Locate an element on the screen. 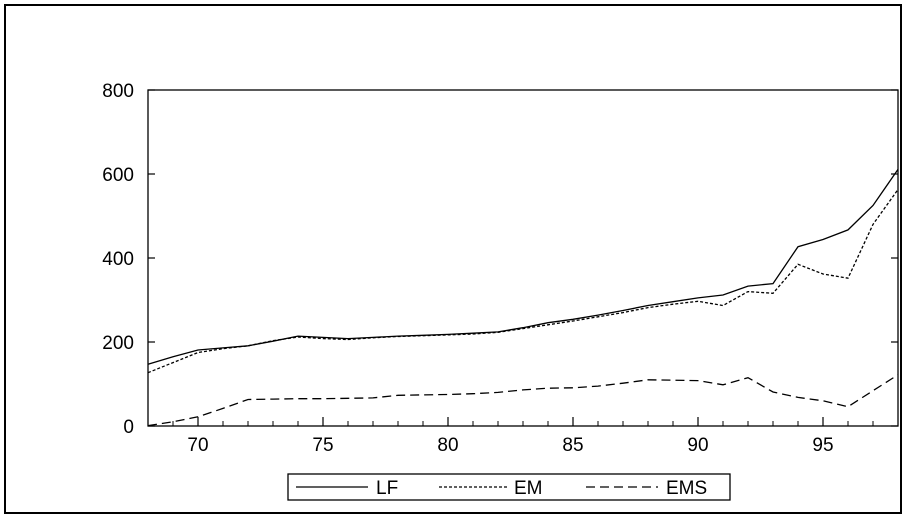  legend: LF EM EMS is located at coordinates (509, 487).